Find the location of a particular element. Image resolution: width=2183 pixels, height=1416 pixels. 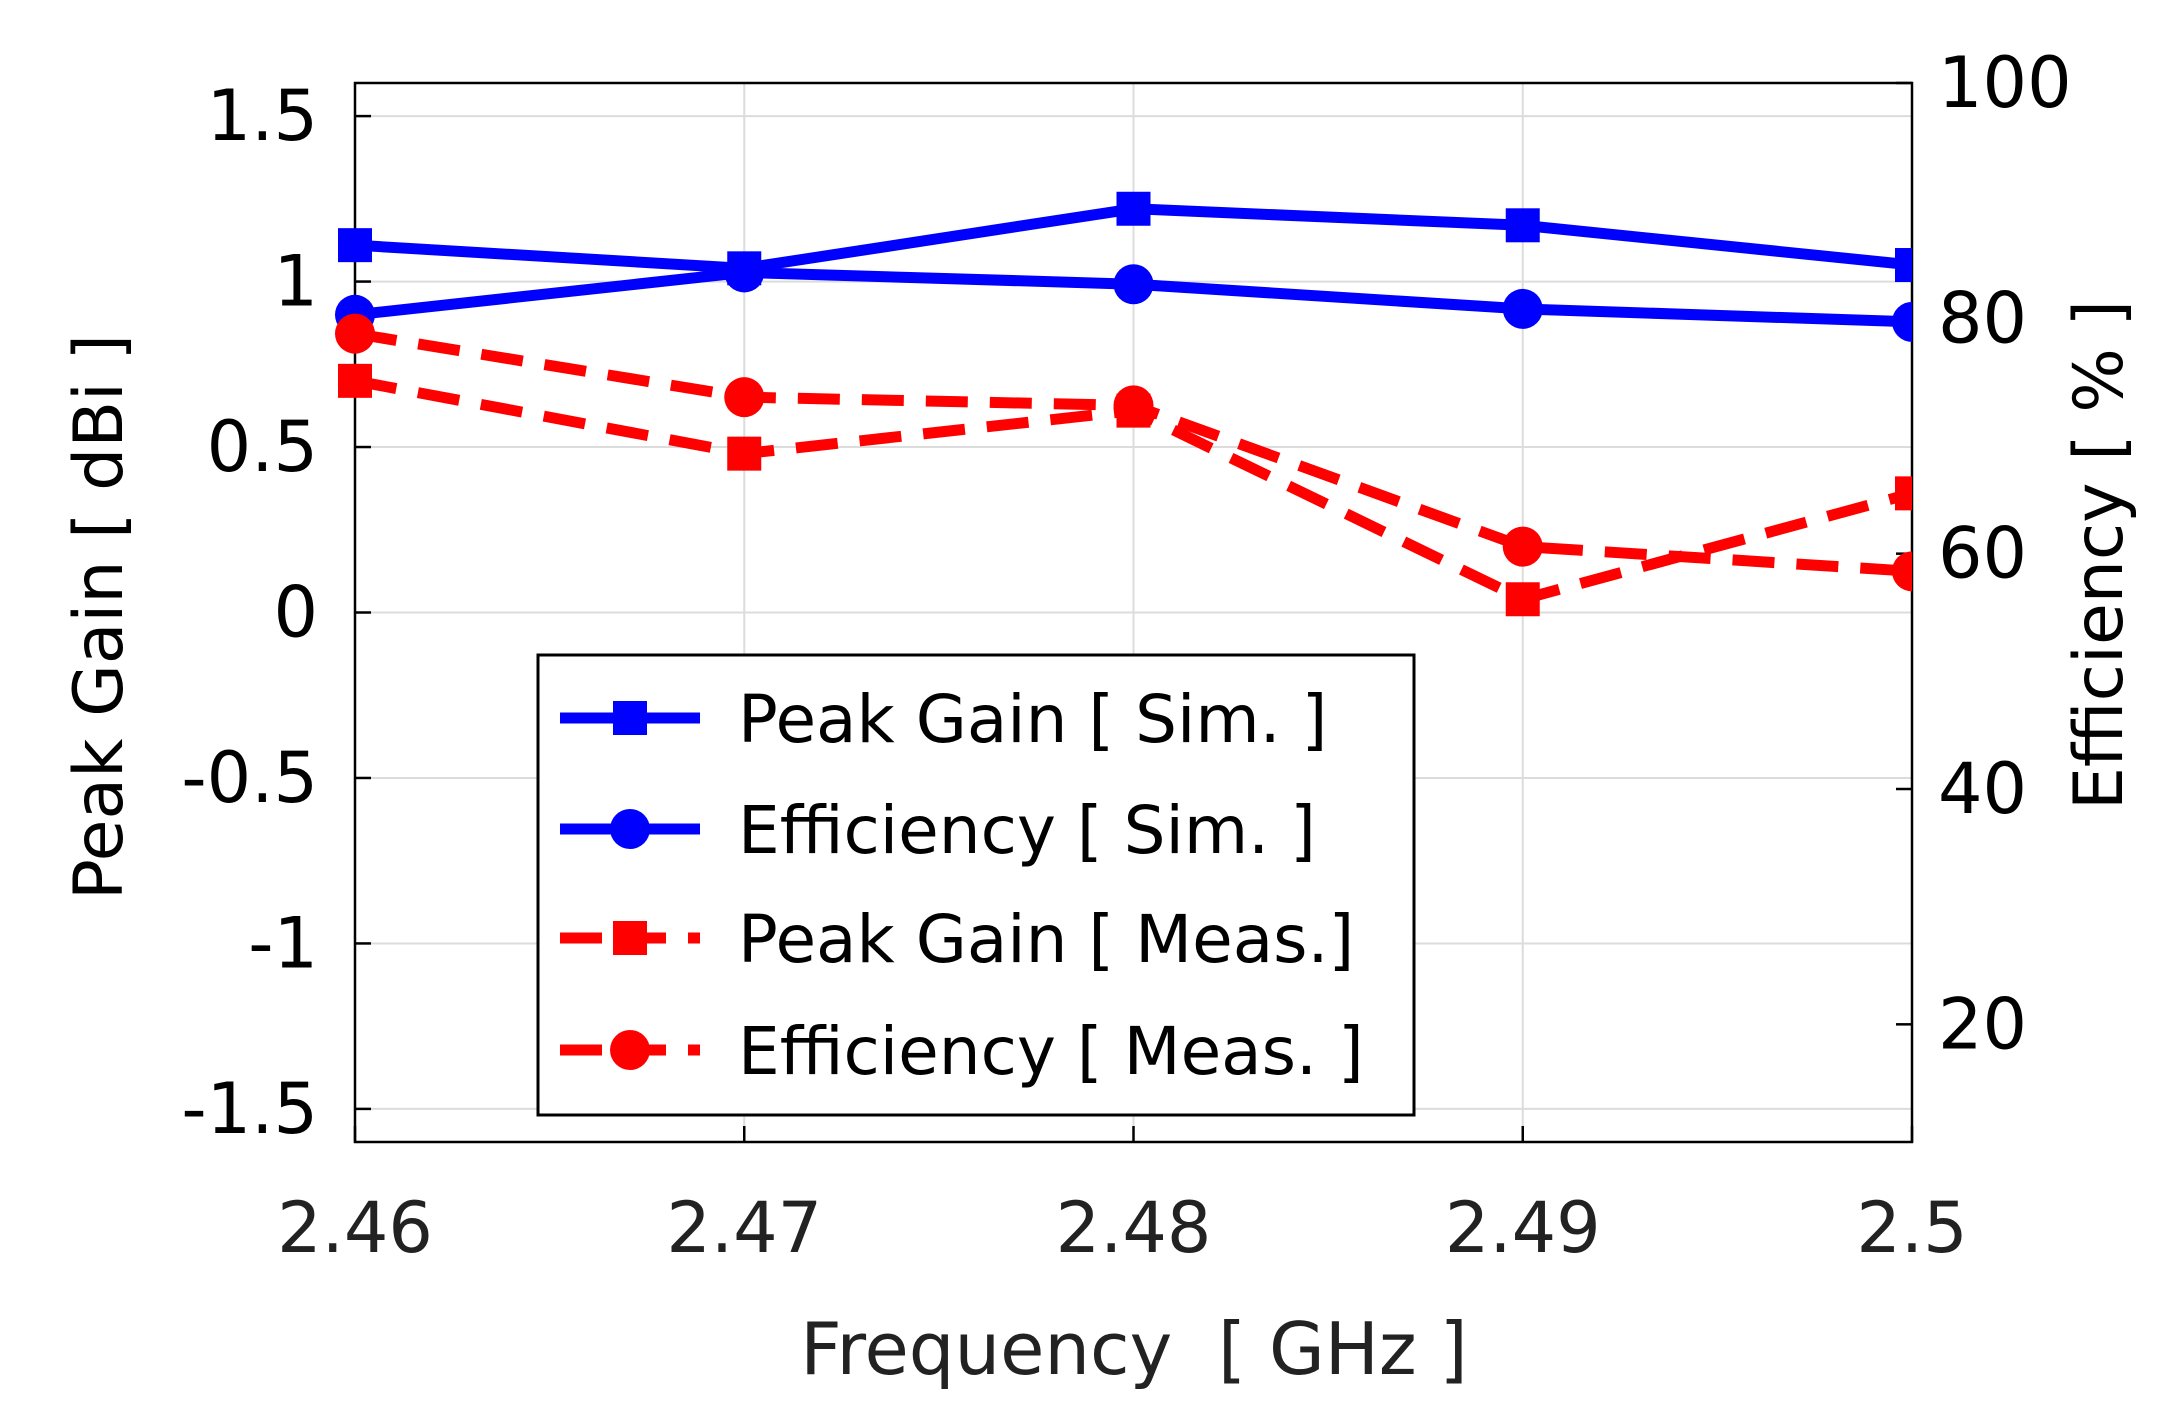

x-tick-label: 2.46 is located at coordinates (355, 1228).